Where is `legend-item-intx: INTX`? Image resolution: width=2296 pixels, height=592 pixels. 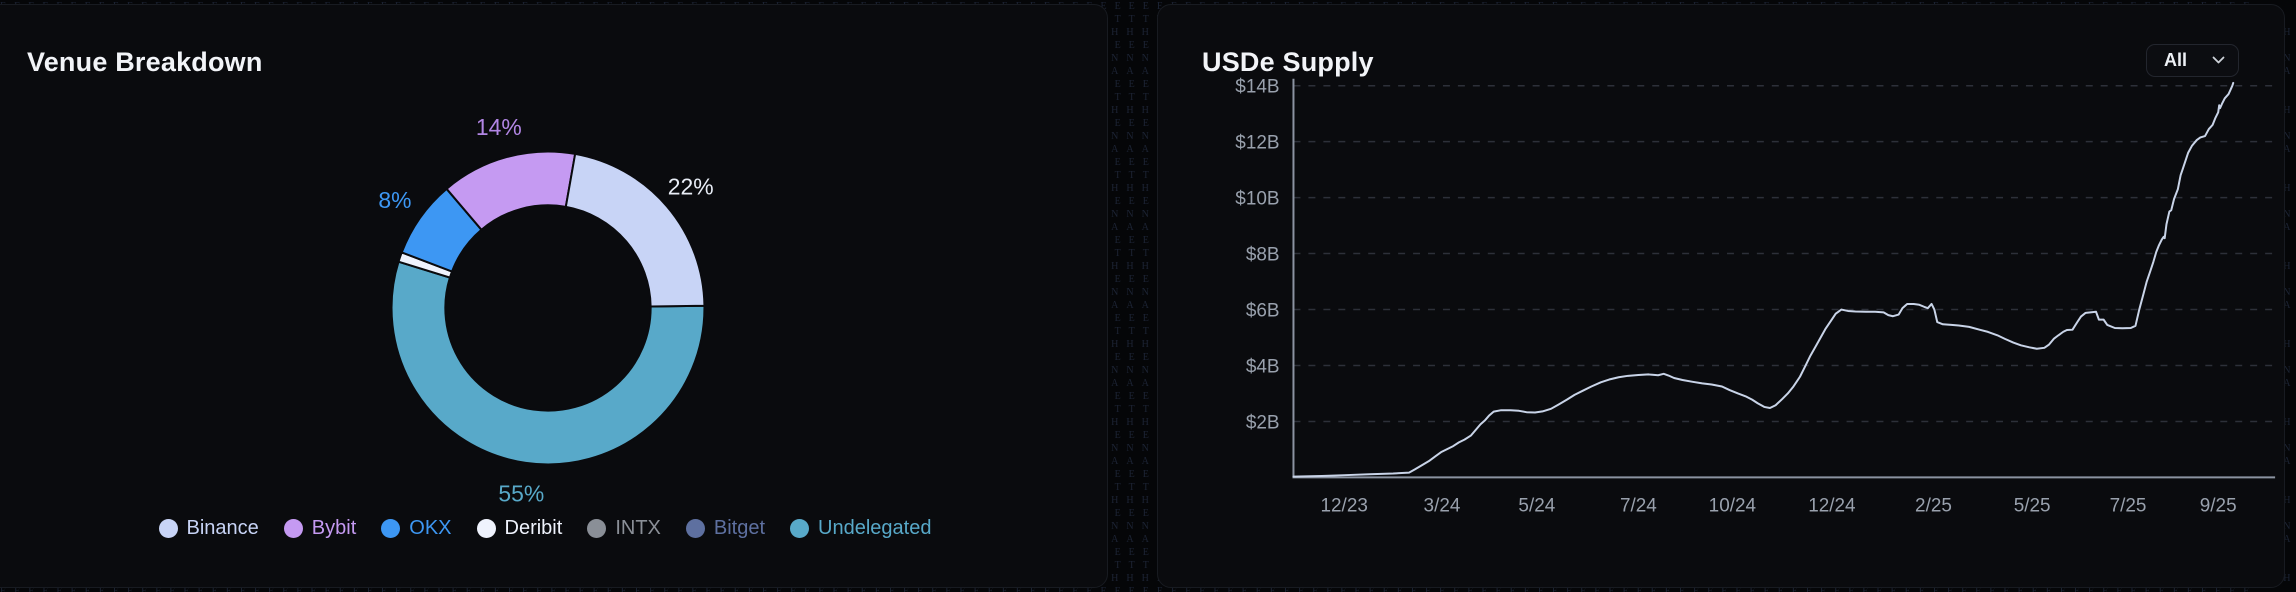
legend-item-intx: INTX is located at coordinates (624, 528).